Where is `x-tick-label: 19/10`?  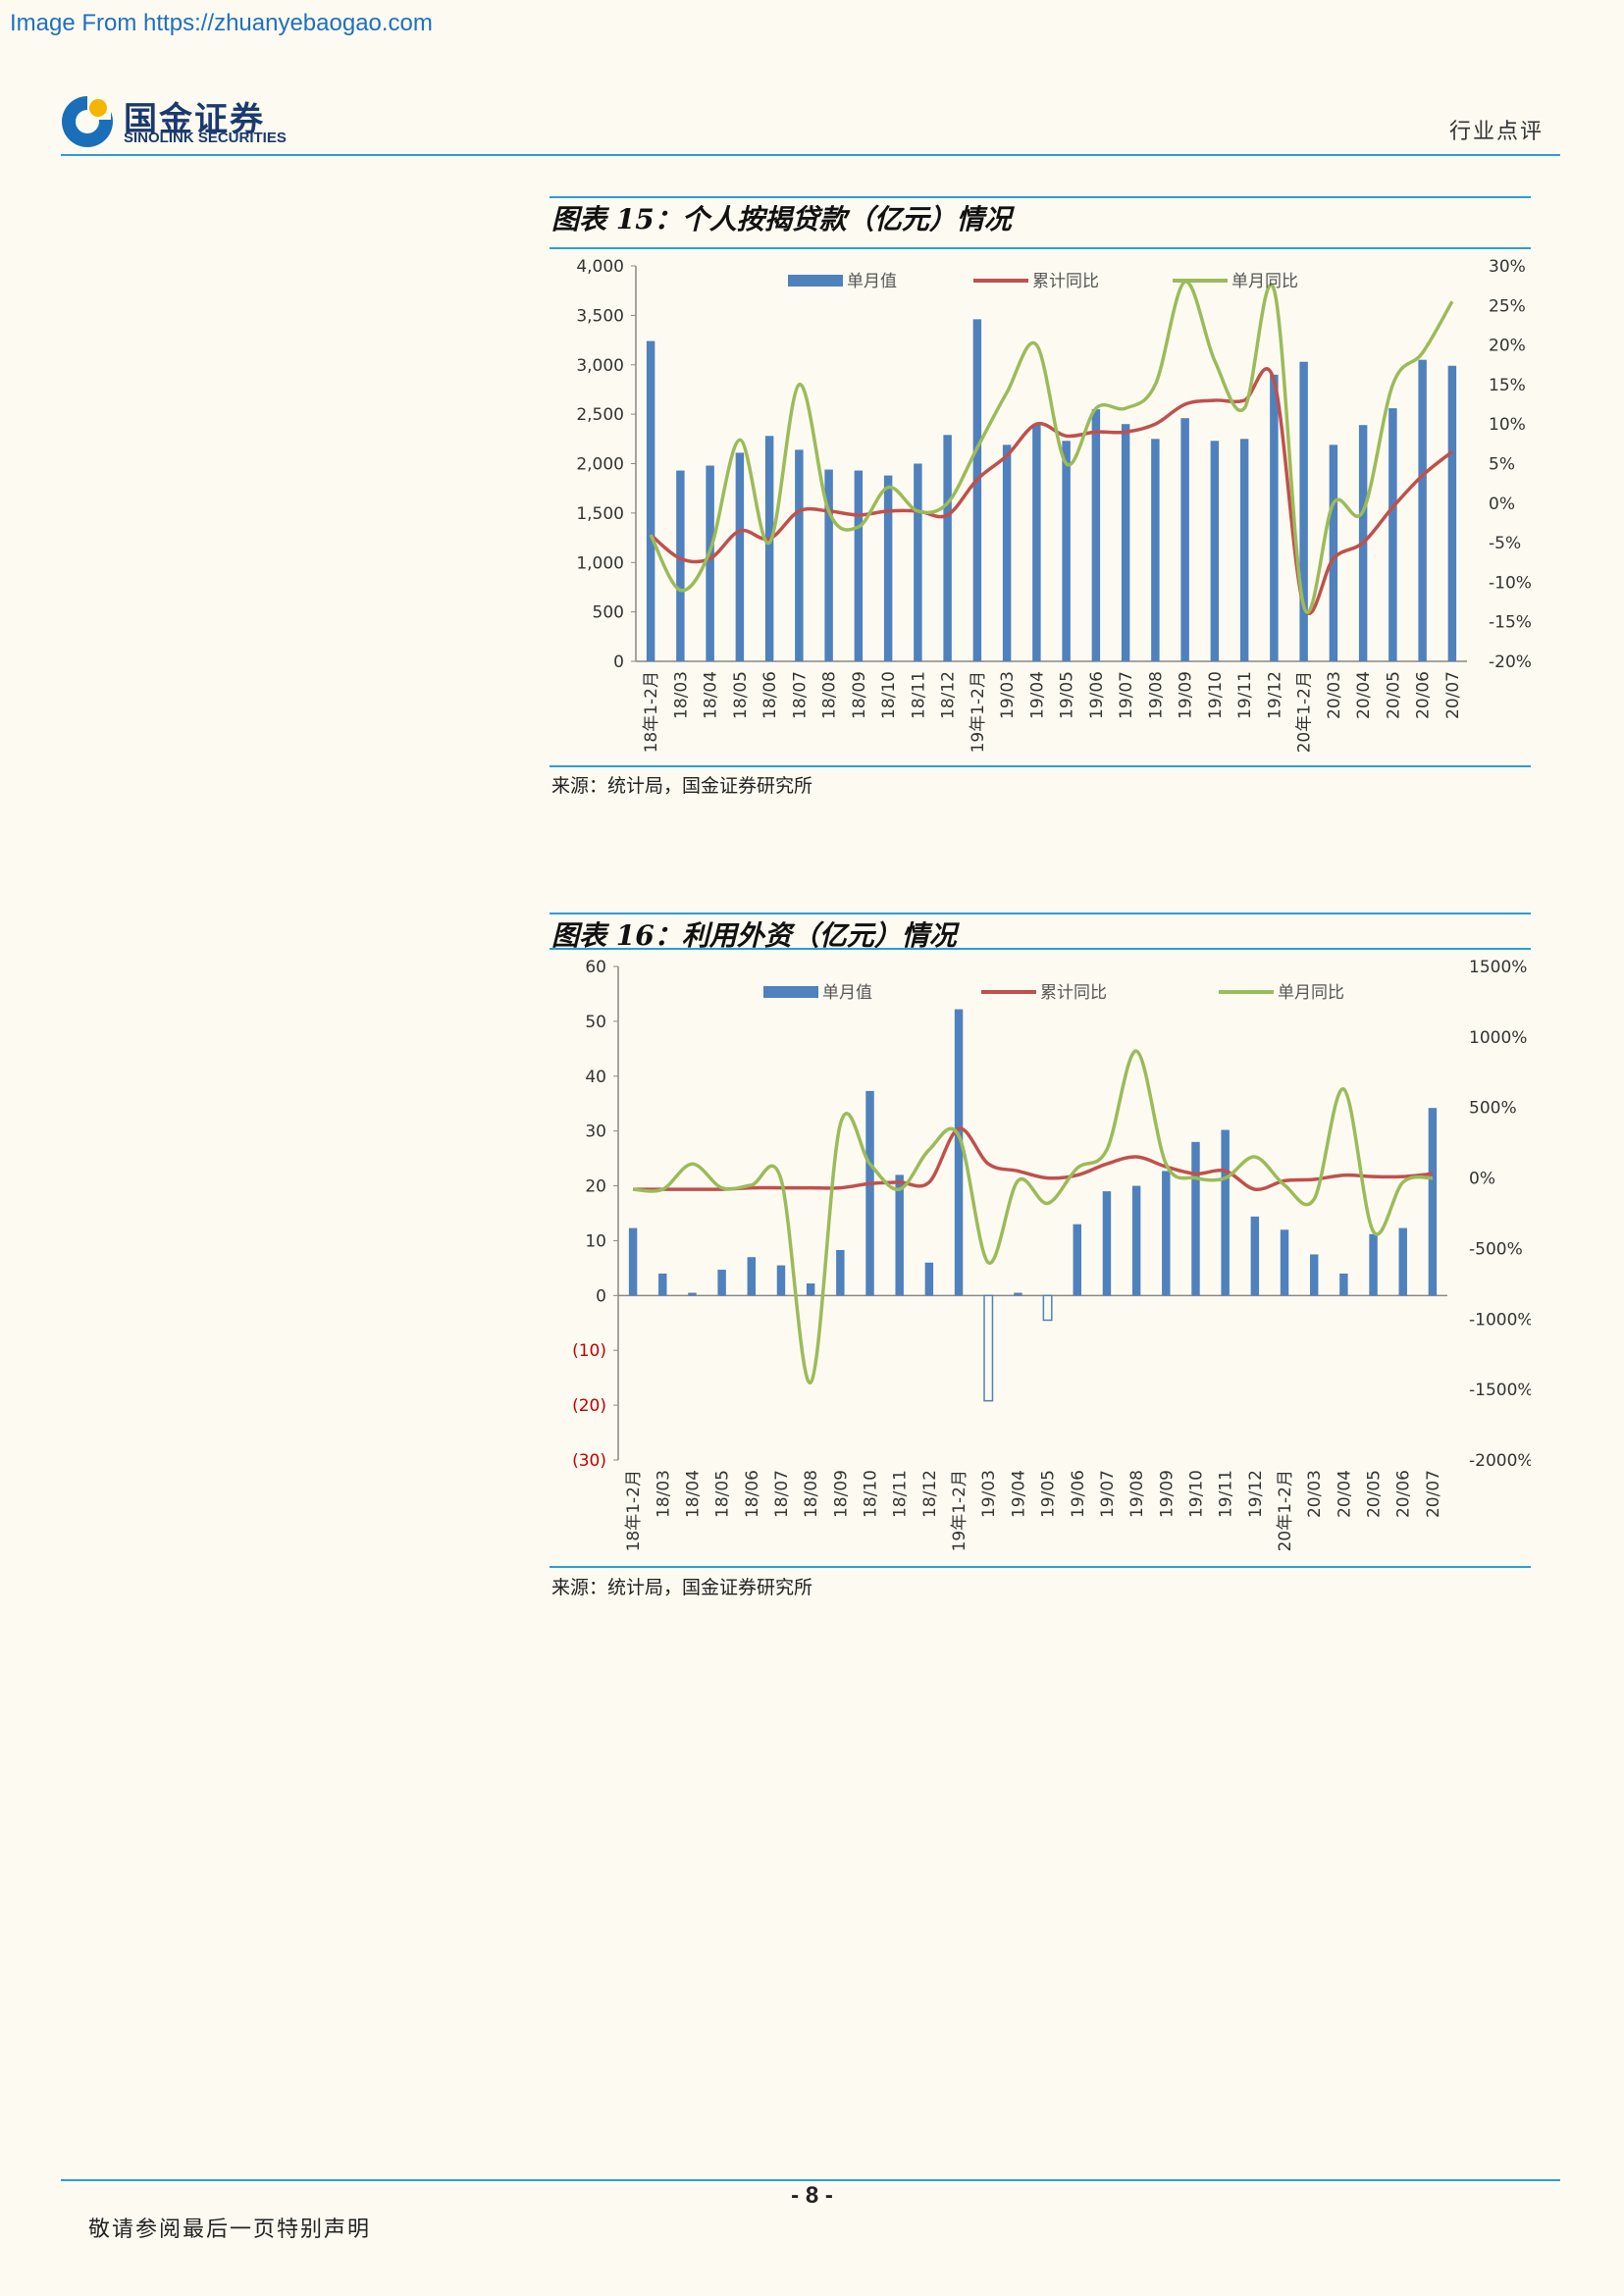
x-tick-label: 19/10 is located at coordinates (1216, 695).